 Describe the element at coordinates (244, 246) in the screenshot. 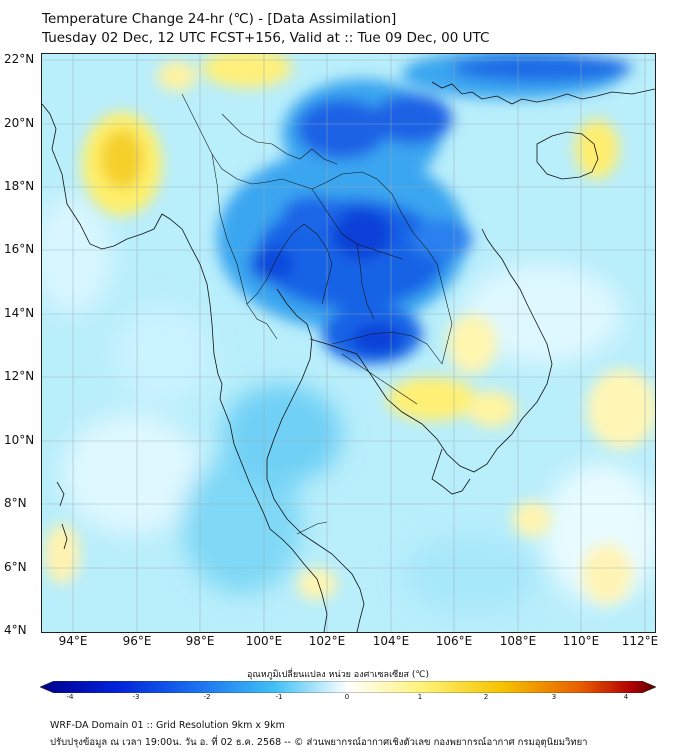

I see `myanmar-thai-border` at that location.